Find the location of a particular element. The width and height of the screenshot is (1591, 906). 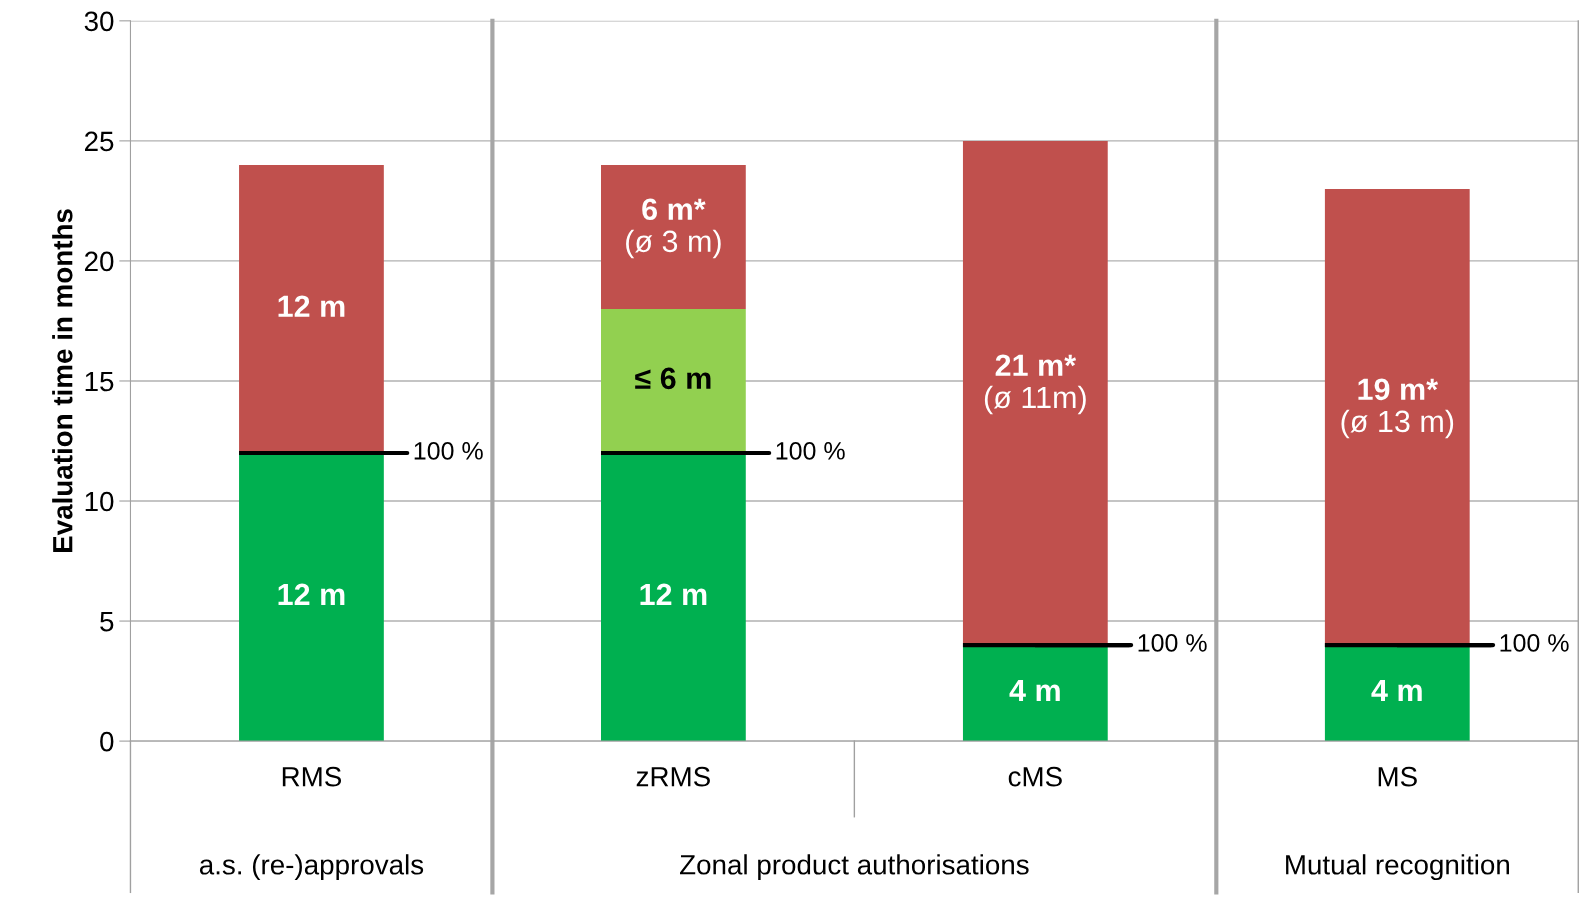

text: a.s. (re-)approvals is located at coordinates (311, 867).